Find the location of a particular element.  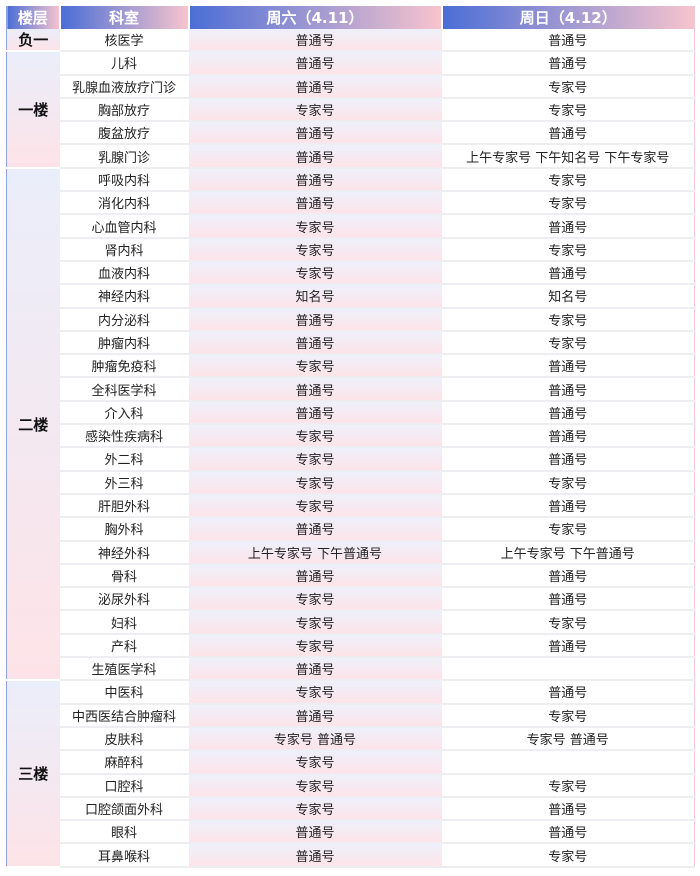

table-row: 神经外科 上午专家号 下午普通号 上午专家号 下午普通号 is located at coordinates (351, 552).